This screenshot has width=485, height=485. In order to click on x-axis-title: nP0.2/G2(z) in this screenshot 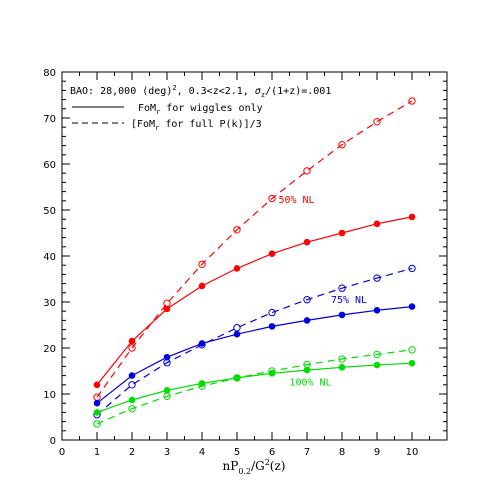, I will do `click(254, 467)`.